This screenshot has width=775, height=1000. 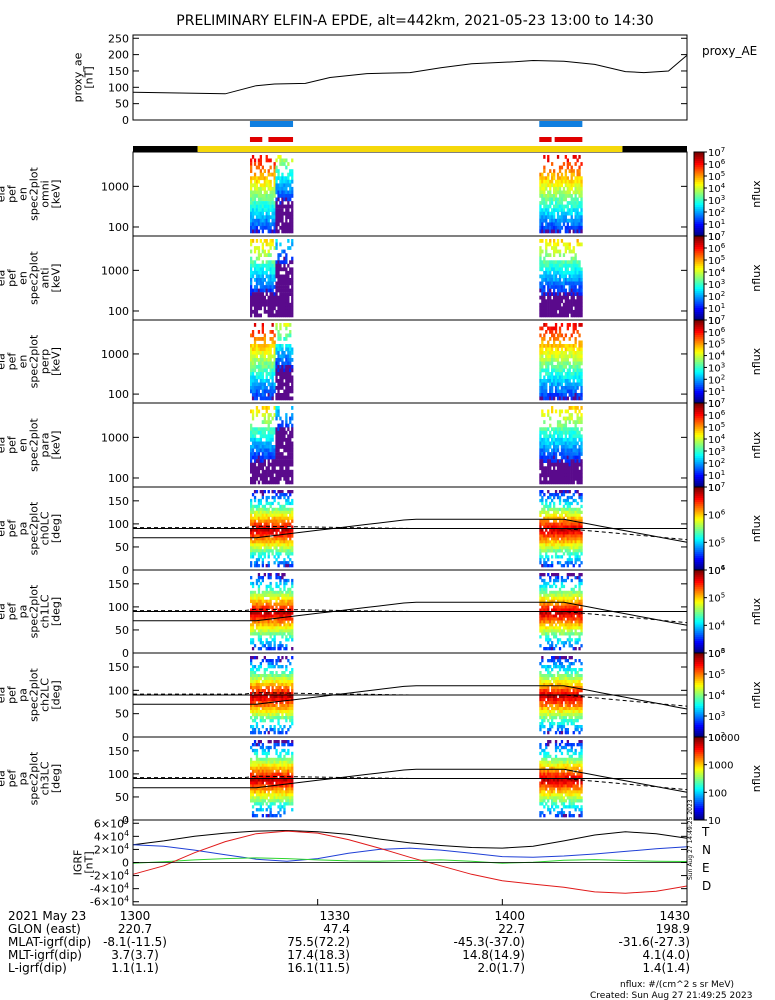 What do you see at coordinates (118, 607) in the screenshot?
I see `y-tick-label: 100` at bounding box center [118, 607].